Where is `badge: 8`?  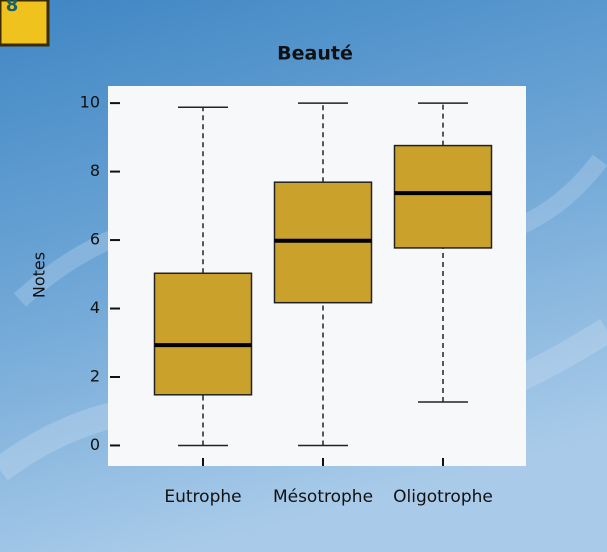
badge: 8 is located at coordinates (12, 8).